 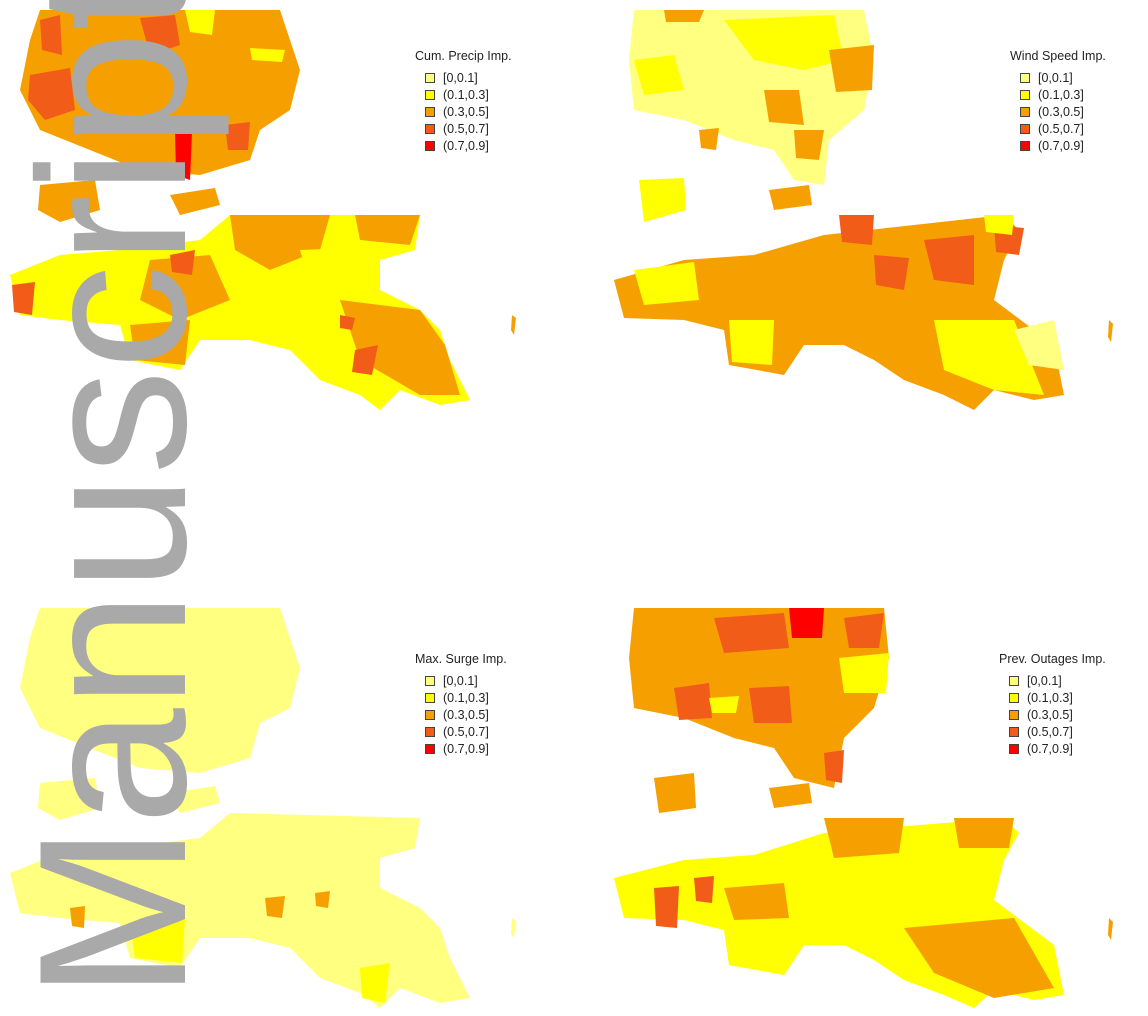 I want to click on legend-title: Wind Speed Imp., so click(x=1058, y=56).